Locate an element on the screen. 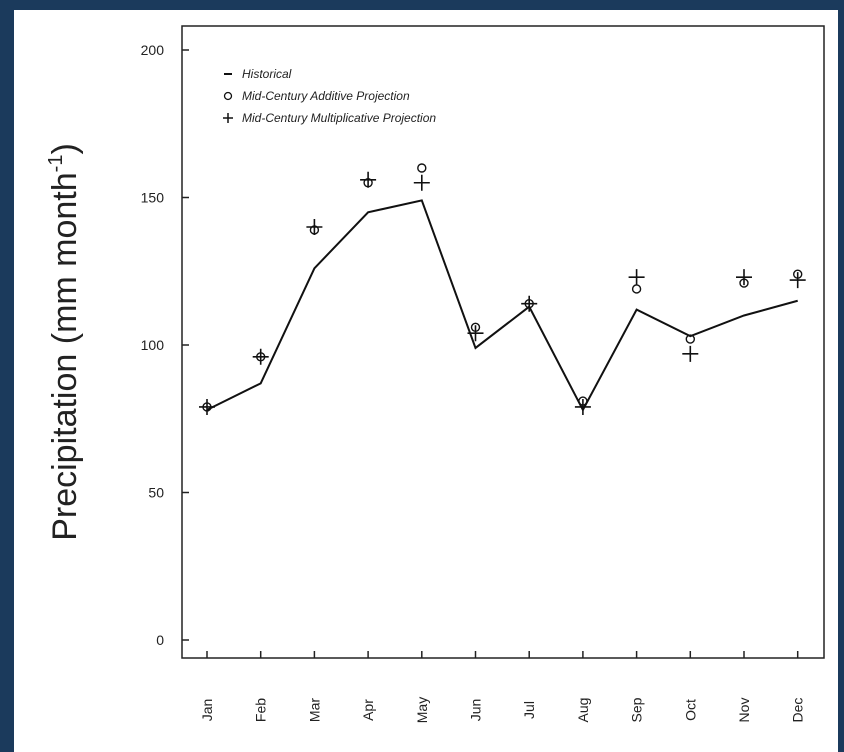 This screenshot has width=844, height=752. y-axis-label-main: Precipitation (mm month is located at coordinates (65, 356).